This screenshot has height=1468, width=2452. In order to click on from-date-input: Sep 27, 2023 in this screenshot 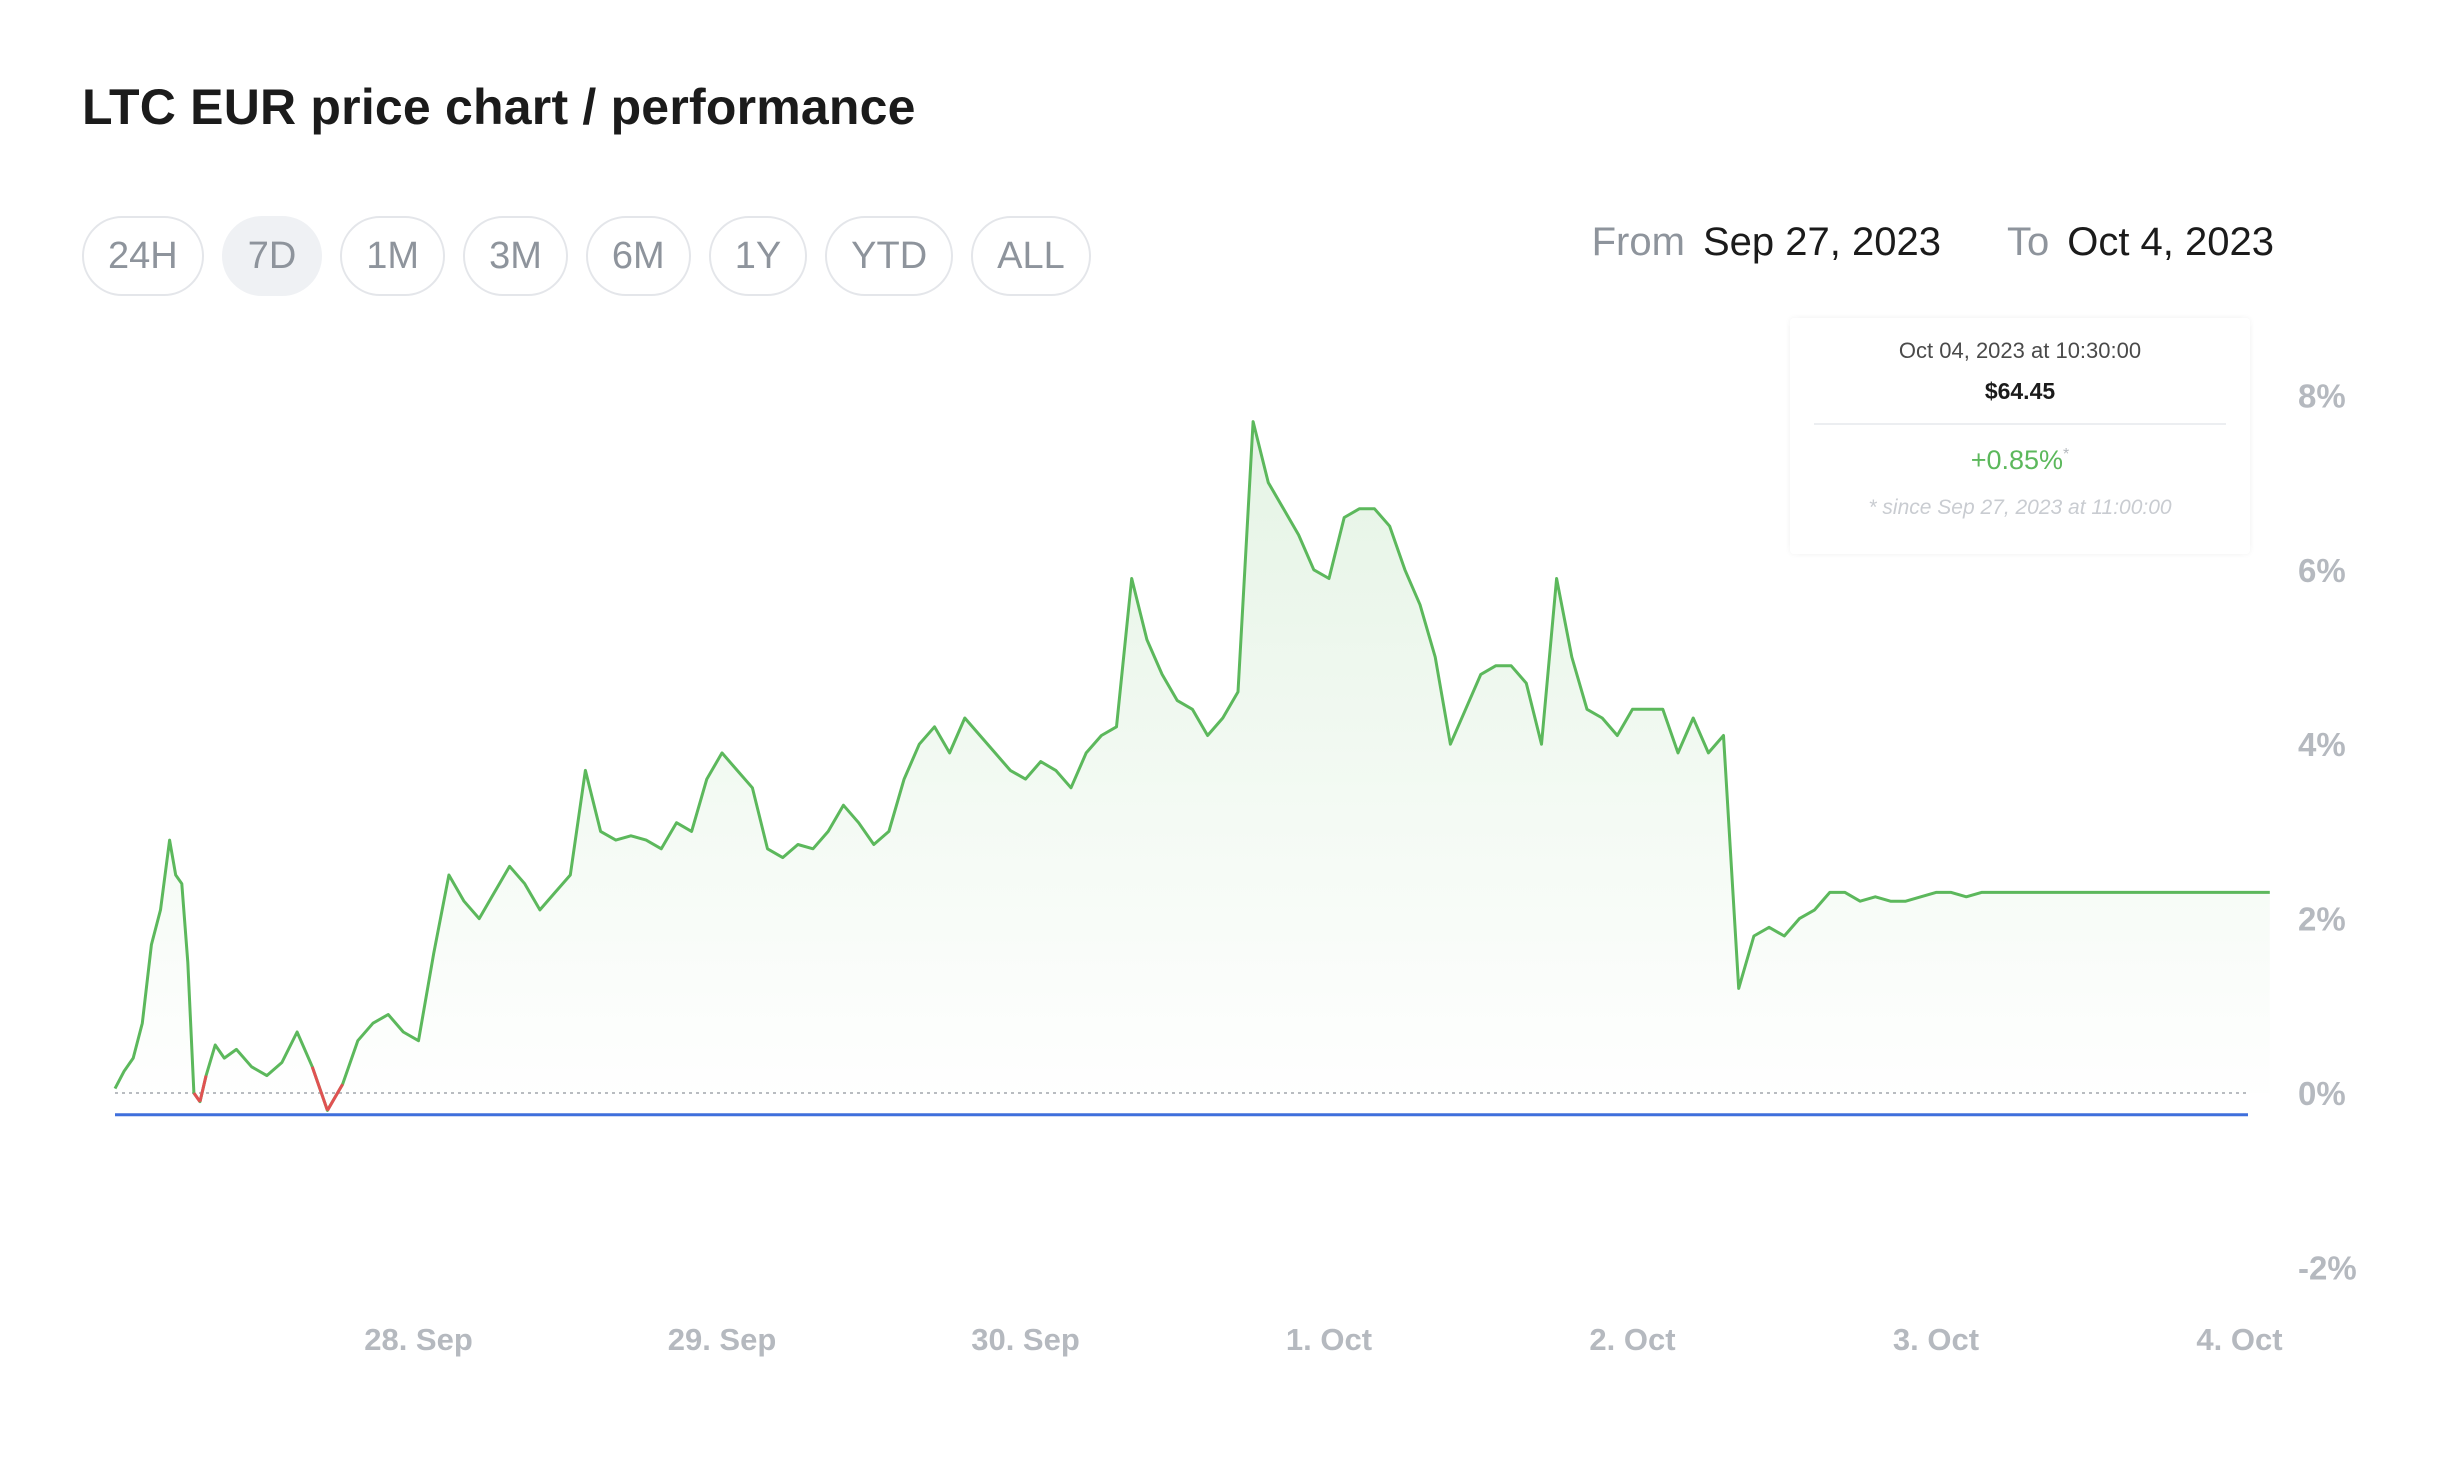, I will do `click(1821, 242)`.